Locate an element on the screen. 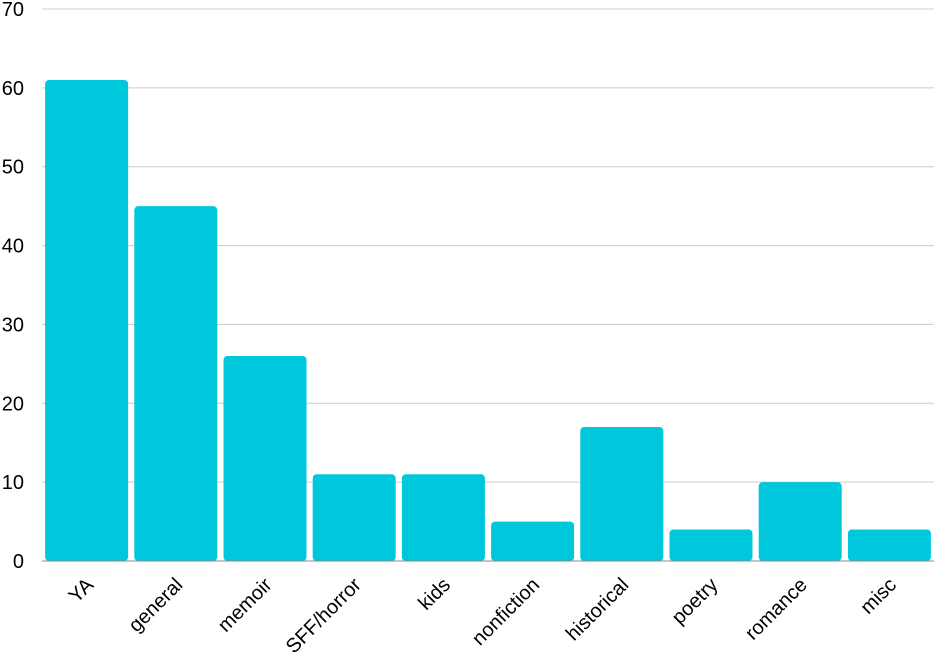  y-tick-label: 30 is located at coordinates (13, 325).